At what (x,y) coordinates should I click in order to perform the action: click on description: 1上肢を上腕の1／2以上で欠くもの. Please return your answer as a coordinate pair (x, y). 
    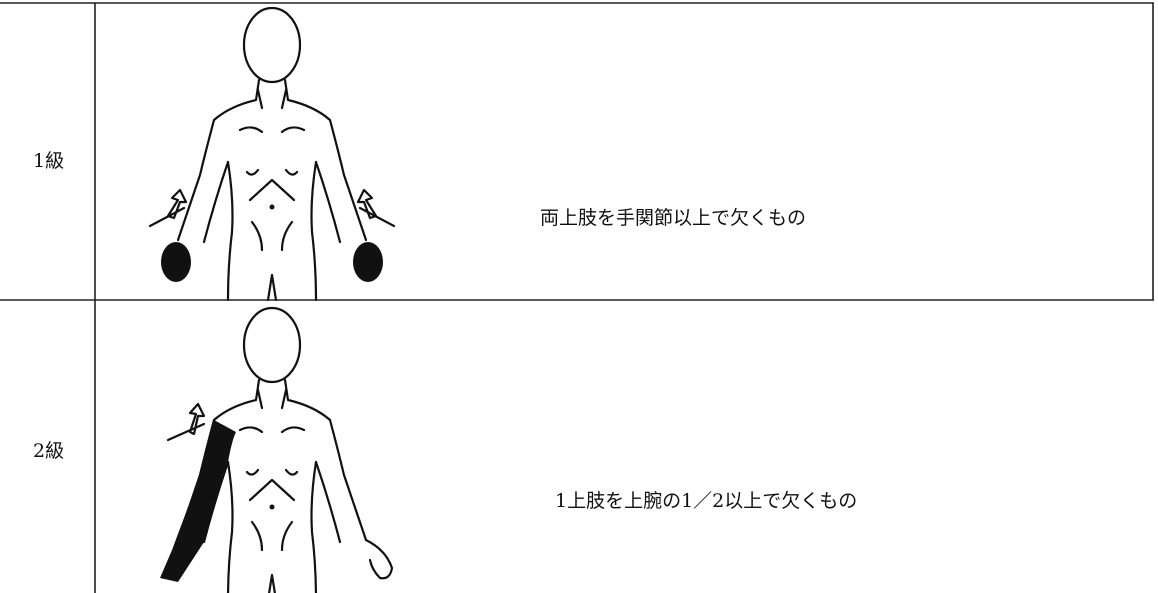
    Looking at the image, I should click on (706, 501).